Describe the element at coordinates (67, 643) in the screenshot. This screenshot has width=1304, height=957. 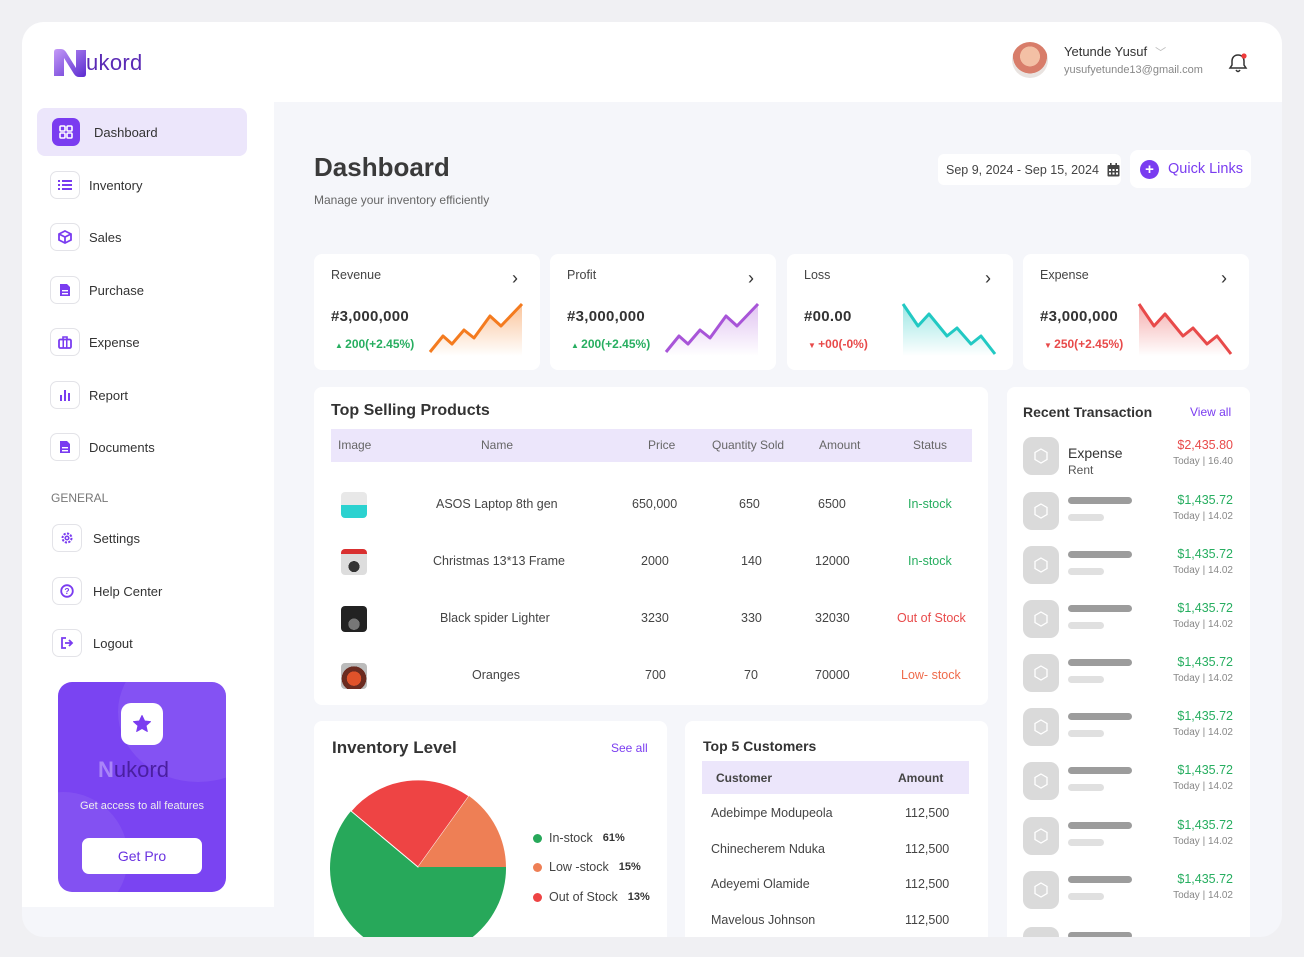
I see `logout-icon` at that location.